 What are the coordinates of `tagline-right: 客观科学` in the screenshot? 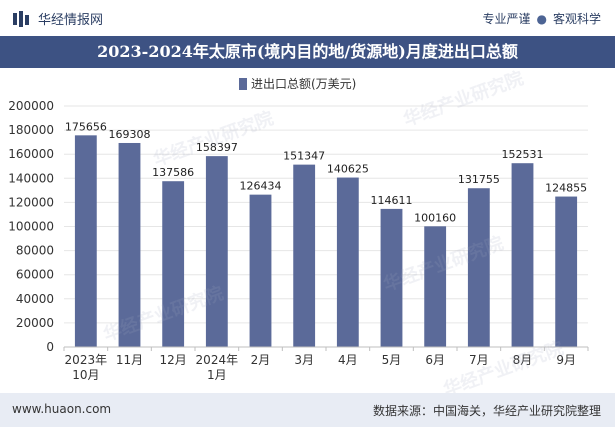 It's located at (576, 19).